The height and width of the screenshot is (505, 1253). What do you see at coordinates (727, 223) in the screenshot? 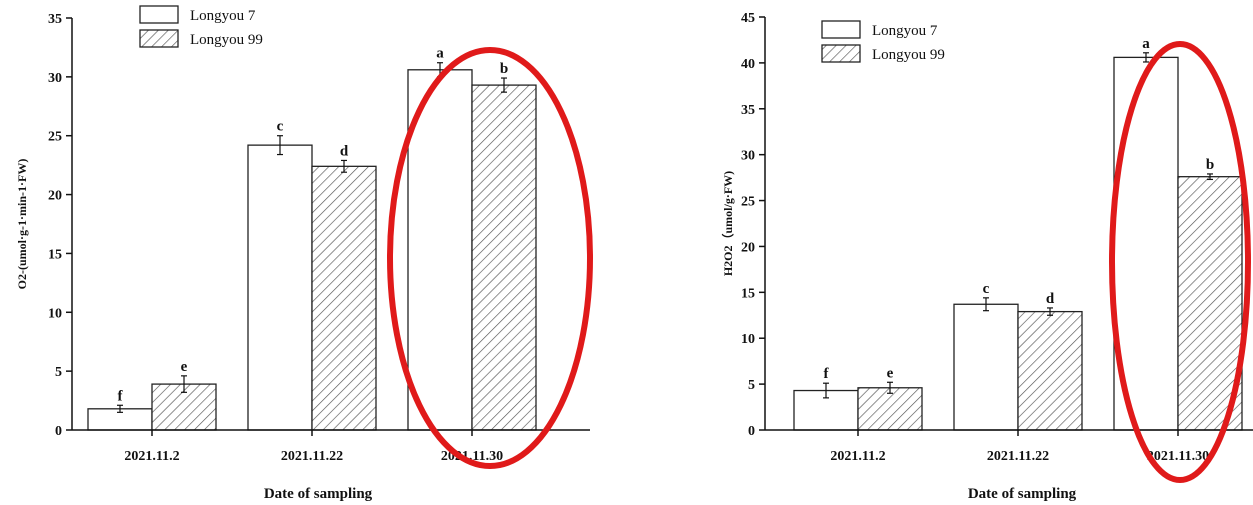
I see `h2o2-y-axis-title: H2O2（umol/g·FW)` at bounding box center [727, 223].